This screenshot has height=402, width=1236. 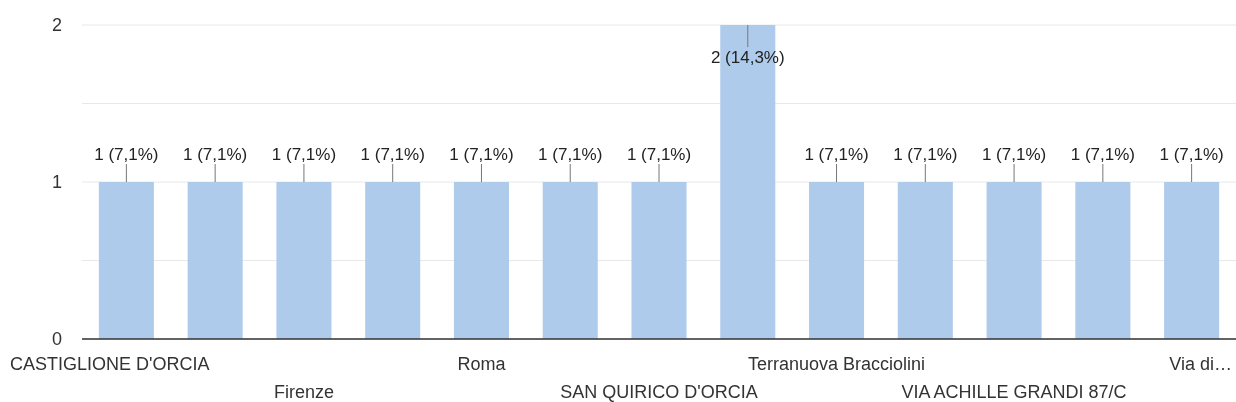 What do you see at coordinates (836, 364) in the screenshot?
I see `x-tick-label: Terranuova Bracciolini` at bounding box center [836, 364].